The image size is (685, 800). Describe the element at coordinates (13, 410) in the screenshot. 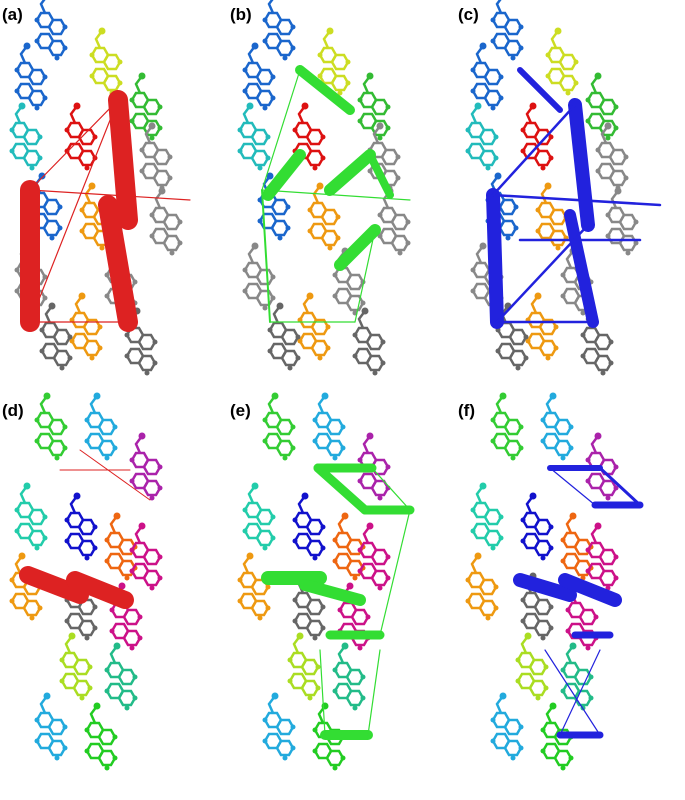

I see `panel-label: (d)` at that location.